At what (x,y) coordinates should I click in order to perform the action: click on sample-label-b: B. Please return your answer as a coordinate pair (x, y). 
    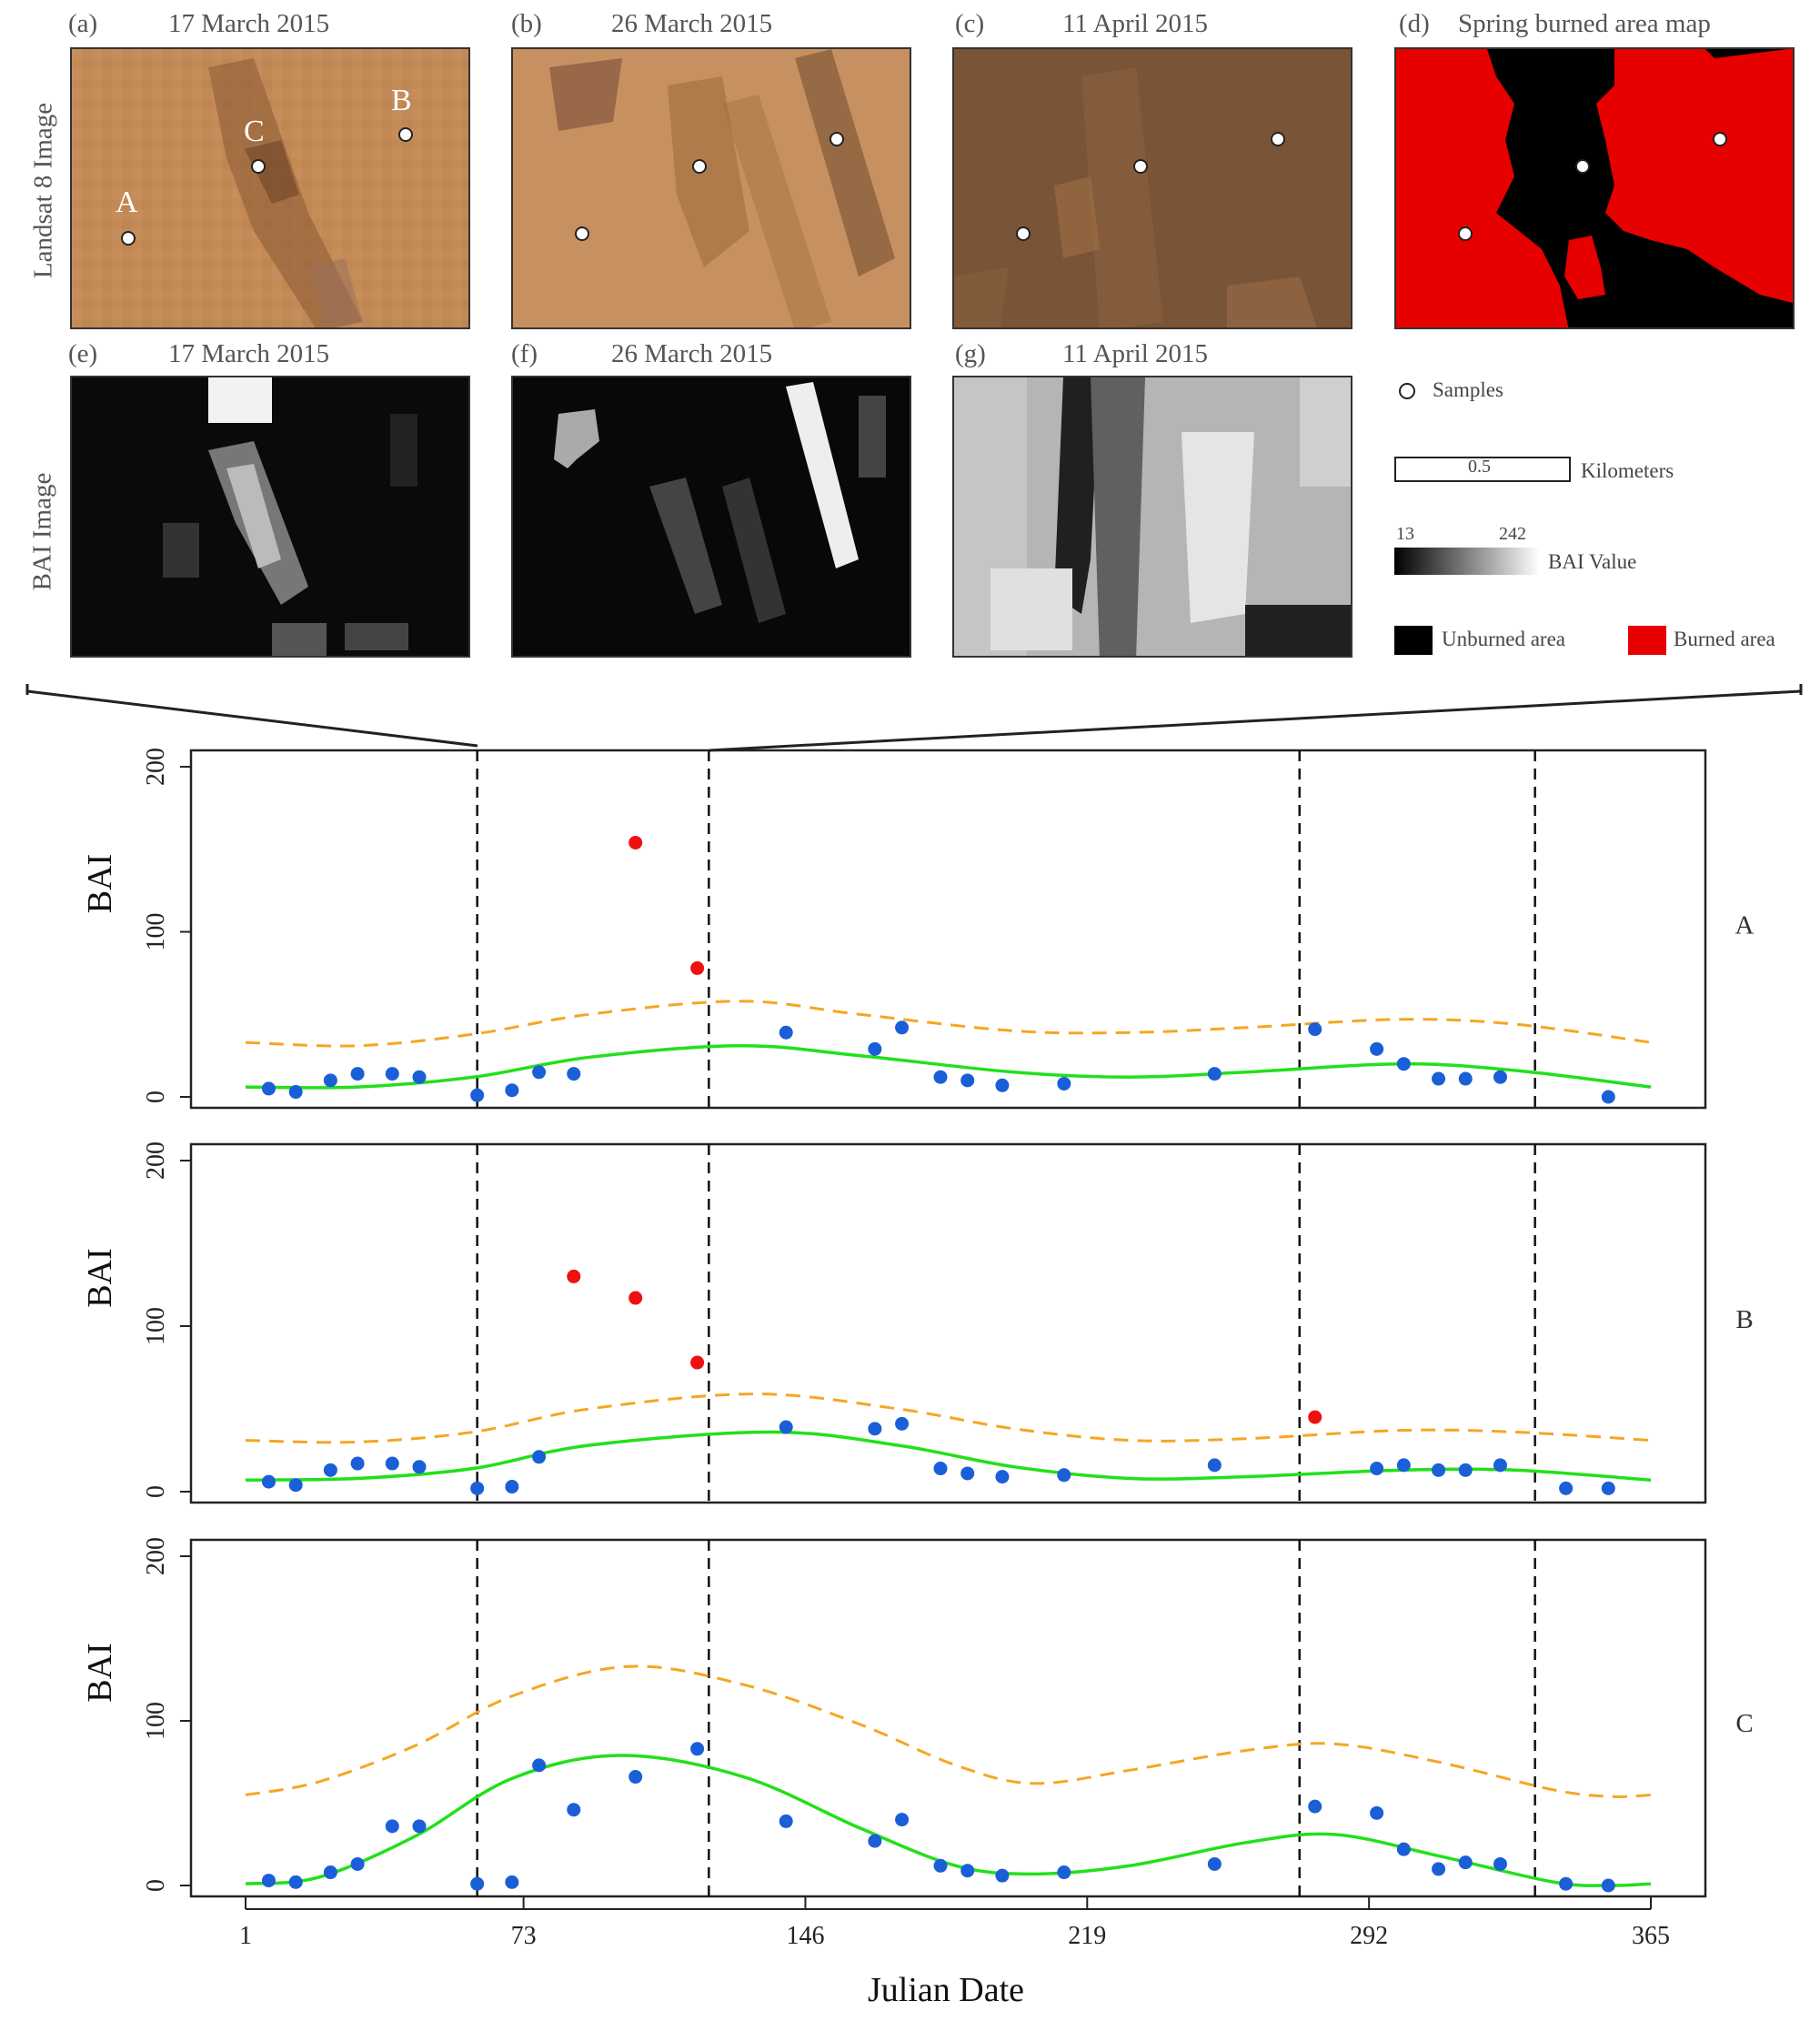
    Looking at the image, I should click on (402, 100).